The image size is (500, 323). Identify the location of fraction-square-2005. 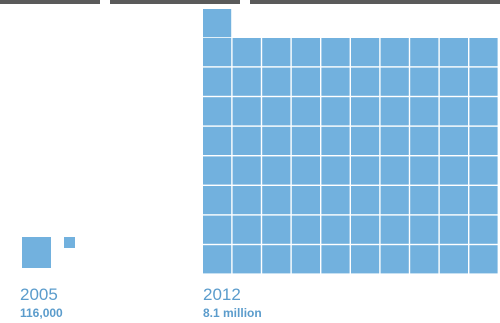
(69, 242).